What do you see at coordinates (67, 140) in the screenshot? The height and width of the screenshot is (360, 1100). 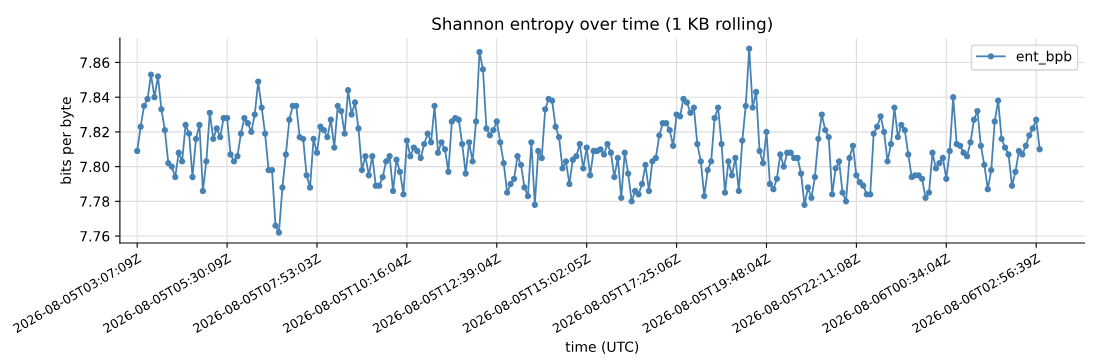 I see `y-axis-title: bits per byte` at bounding box center [67, 140].